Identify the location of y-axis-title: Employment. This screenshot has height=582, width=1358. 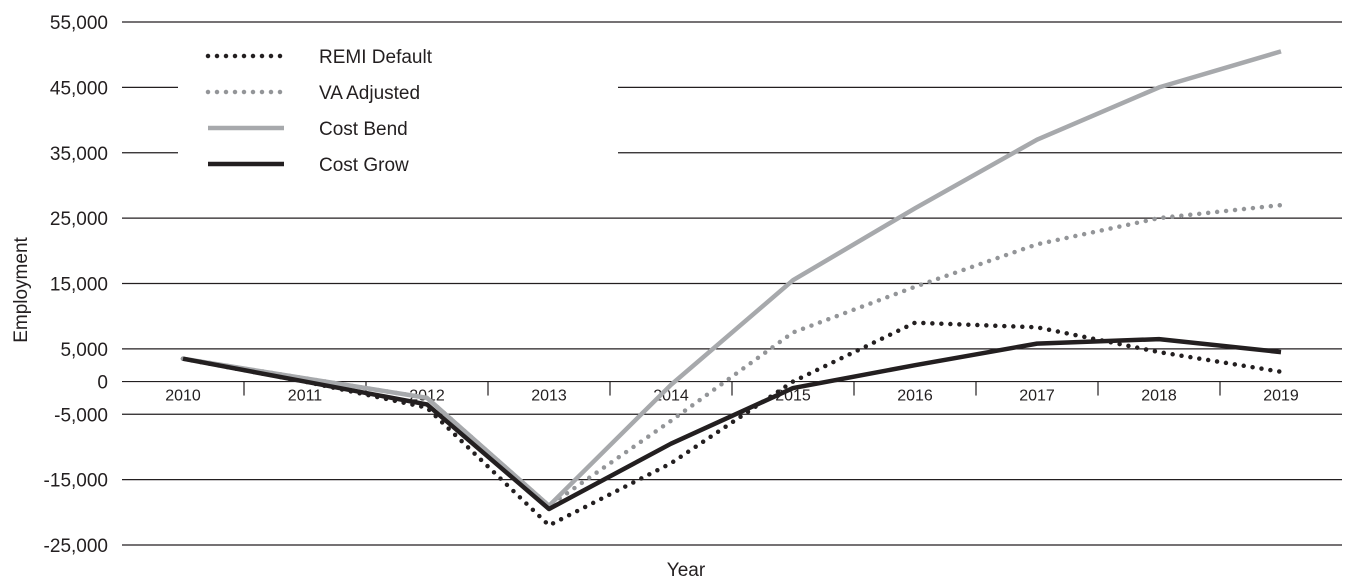
(21, 289).